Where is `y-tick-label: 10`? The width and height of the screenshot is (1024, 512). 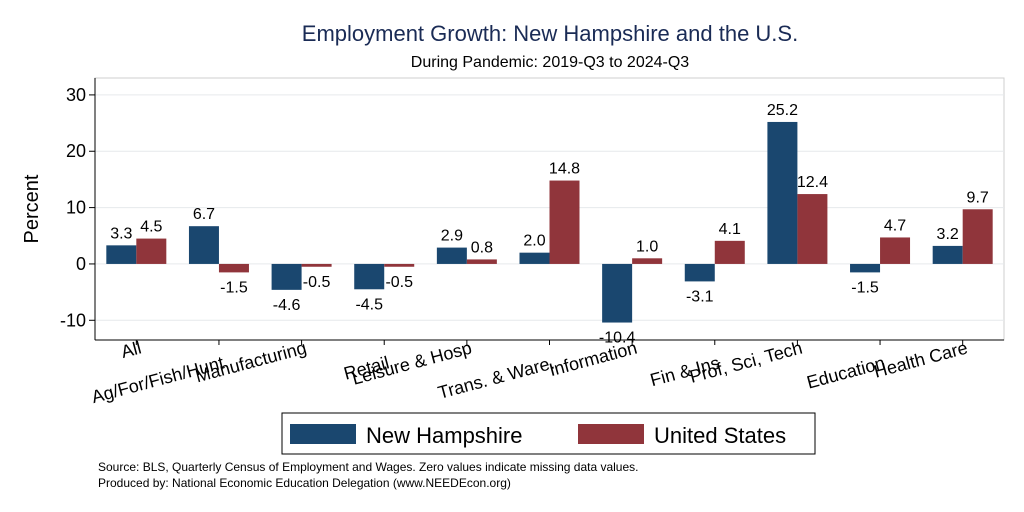
y-tick-label: 10 is located at coordinates (76, 208).